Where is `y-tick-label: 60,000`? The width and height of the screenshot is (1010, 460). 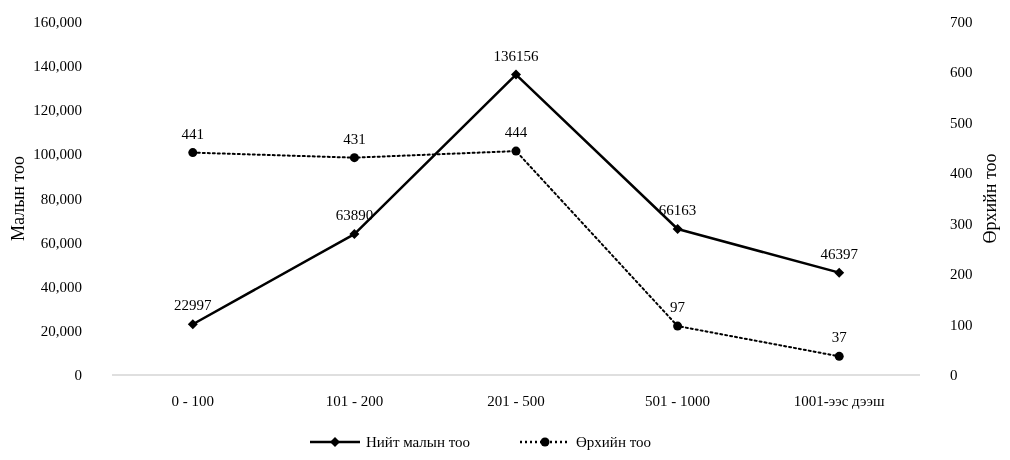 y-tick-label: 60,000 is located at coordinates (61, 242).